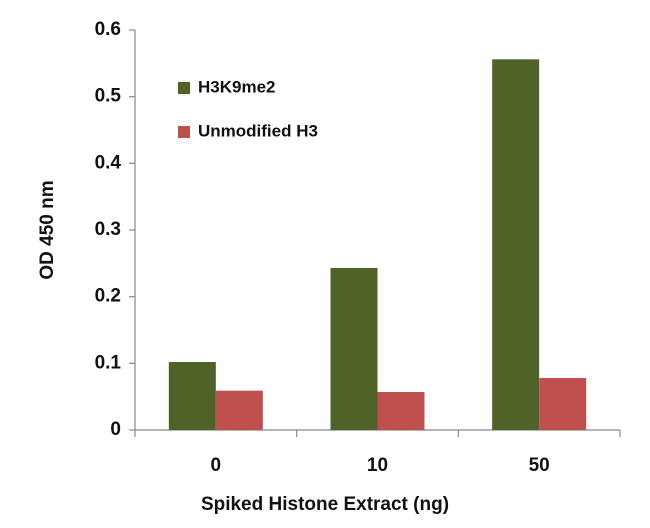  Describe the element at coordinates (108, 229) in the screenshot. I see `y-tick-label: 0.3` at that location.